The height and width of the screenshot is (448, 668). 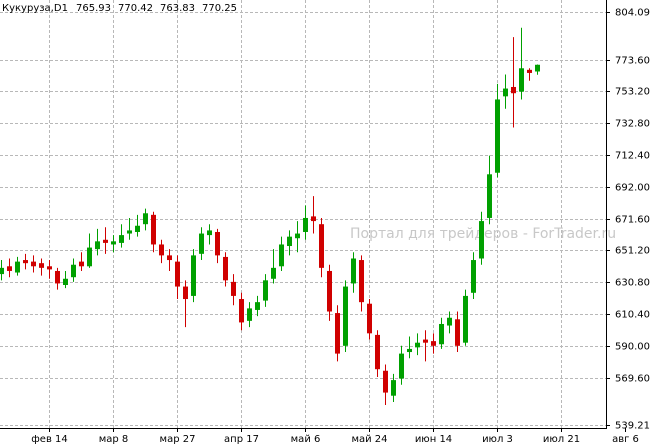 I want to click on y-tick-label: 671.60, so click(x=632, y=220).